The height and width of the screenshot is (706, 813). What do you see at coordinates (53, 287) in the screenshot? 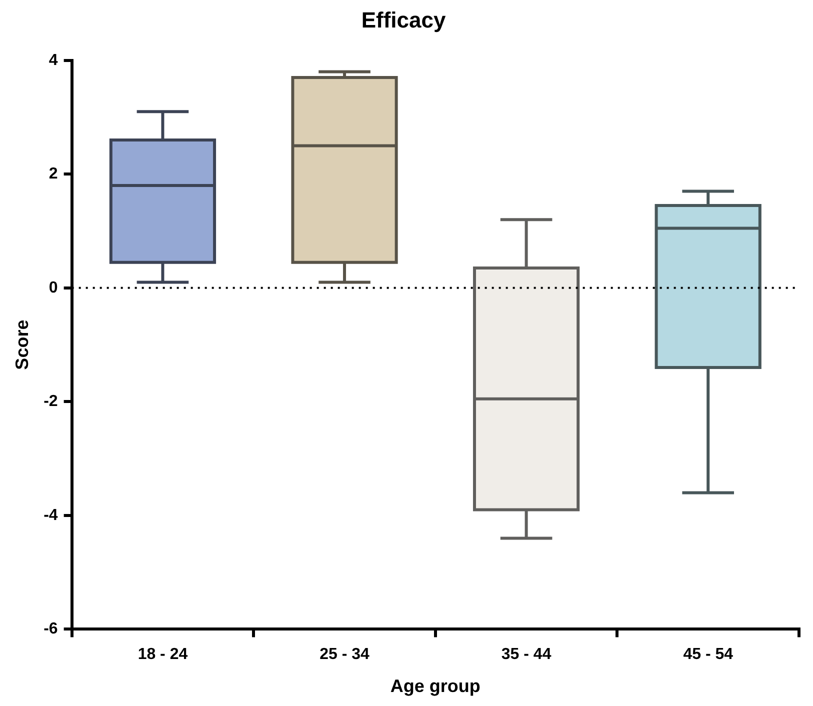
I see `y-tick-label: 0` at bounding box center [53, 287].